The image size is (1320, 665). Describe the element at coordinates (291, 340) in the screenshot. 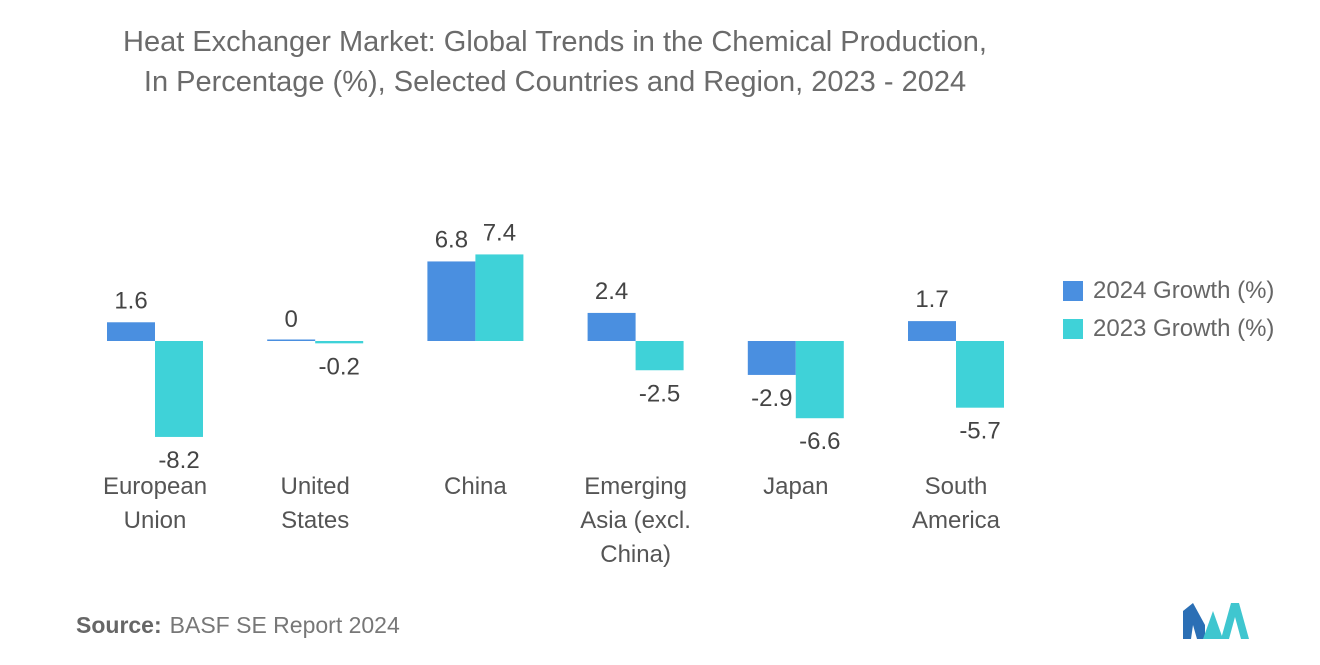

I see `bar-2024-united-states` at that location.